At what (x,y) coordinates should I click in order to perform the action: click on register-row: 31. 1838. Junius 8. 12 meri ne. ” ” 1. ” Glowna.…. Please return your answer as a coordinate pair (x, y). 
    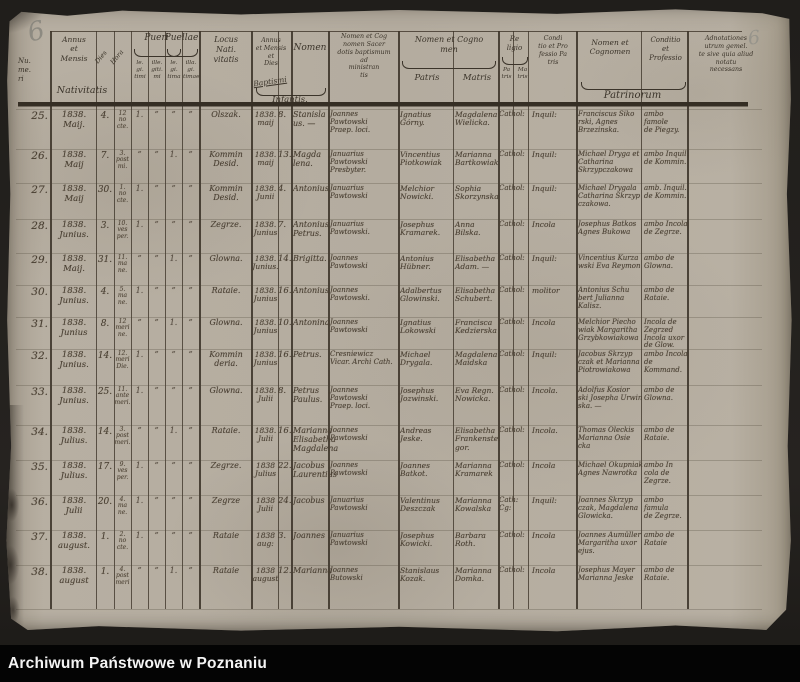
    Looking at the image, I should click on (398, 333).